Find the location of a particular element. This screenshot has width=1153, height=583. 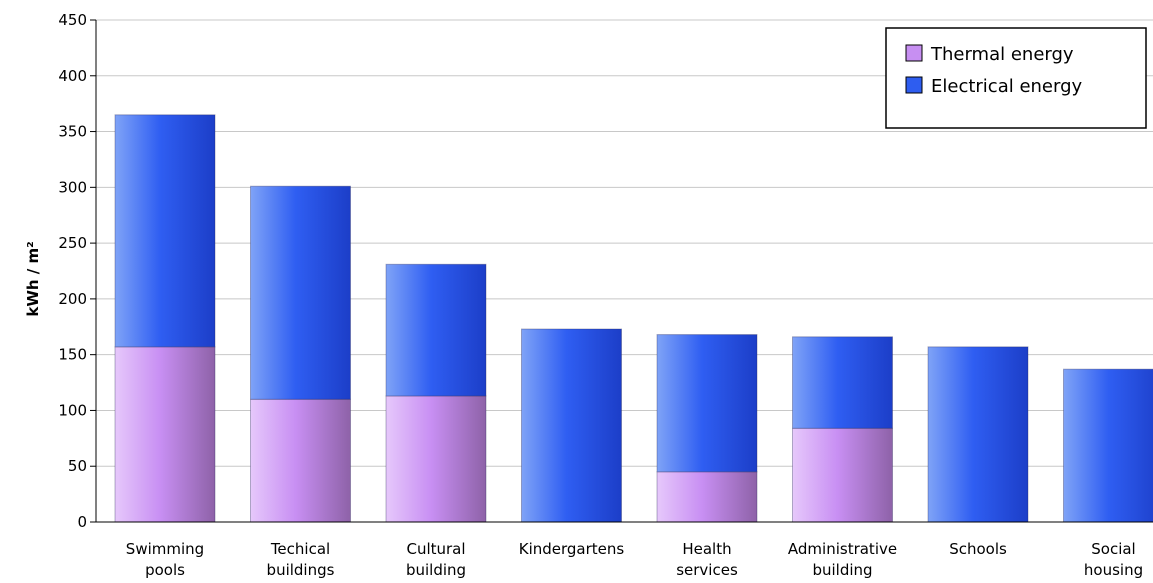

y-tick-label: 0 is located at coordinates (82, 522).